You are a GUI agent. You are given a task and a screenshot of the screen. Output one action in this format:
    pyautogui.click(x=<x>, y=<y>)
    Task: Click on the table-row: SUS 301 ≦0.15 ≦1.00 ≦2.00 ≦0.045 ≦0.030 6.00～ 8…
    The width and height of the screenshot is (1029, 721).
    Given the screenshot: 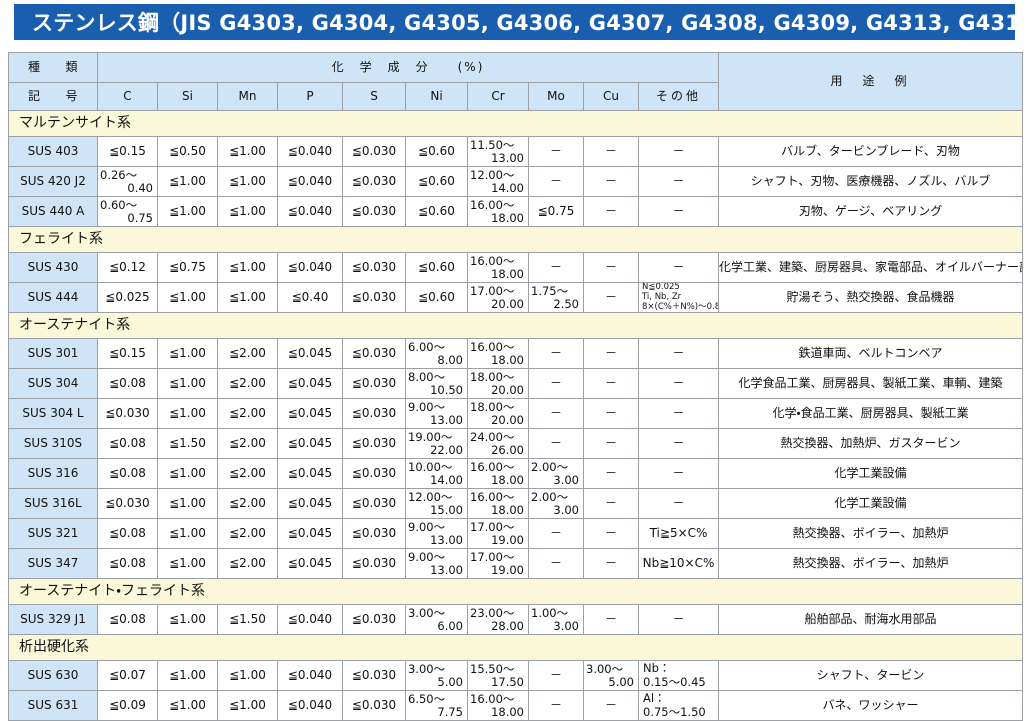 What is the action you would take?
    pyautogui.click(x=516, y=354)
    